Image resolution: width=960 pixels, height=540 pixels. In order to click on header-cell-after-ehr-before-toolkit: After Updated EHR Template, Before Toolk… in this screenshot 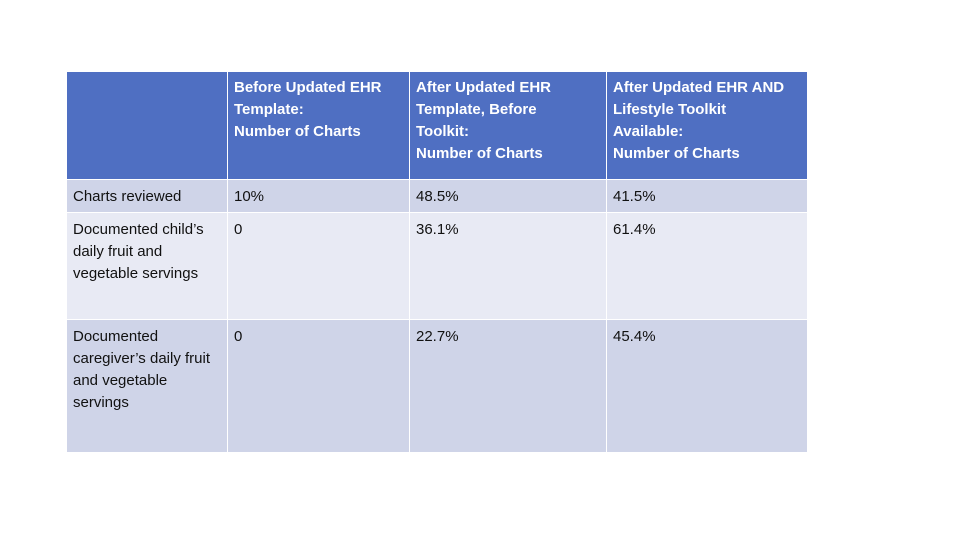, I will do `click(508, 125)`.